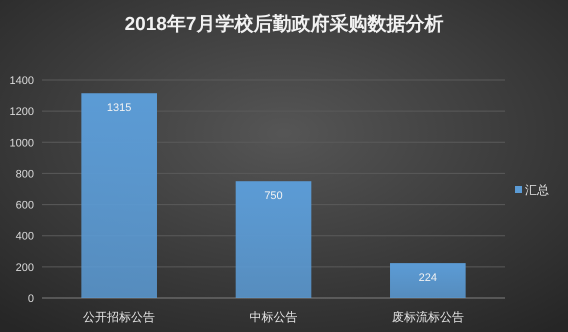 The height and width of the screenshot is (332, 568). What do you see at coordinates (22, 143) in the screenshot?
I see `y-tick-label: 1000` at bounding box center [22, 143].